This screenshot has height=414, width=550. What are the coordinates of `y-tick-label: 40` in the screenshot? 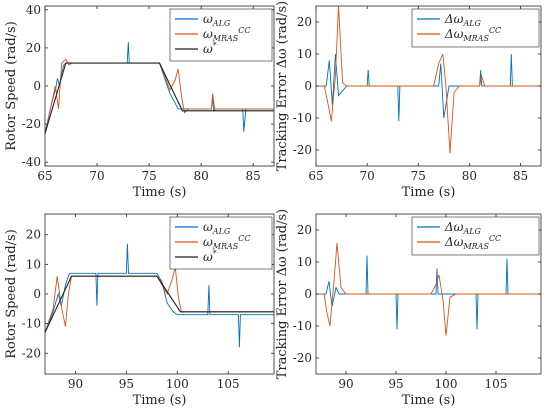 It's located at (33, 10).